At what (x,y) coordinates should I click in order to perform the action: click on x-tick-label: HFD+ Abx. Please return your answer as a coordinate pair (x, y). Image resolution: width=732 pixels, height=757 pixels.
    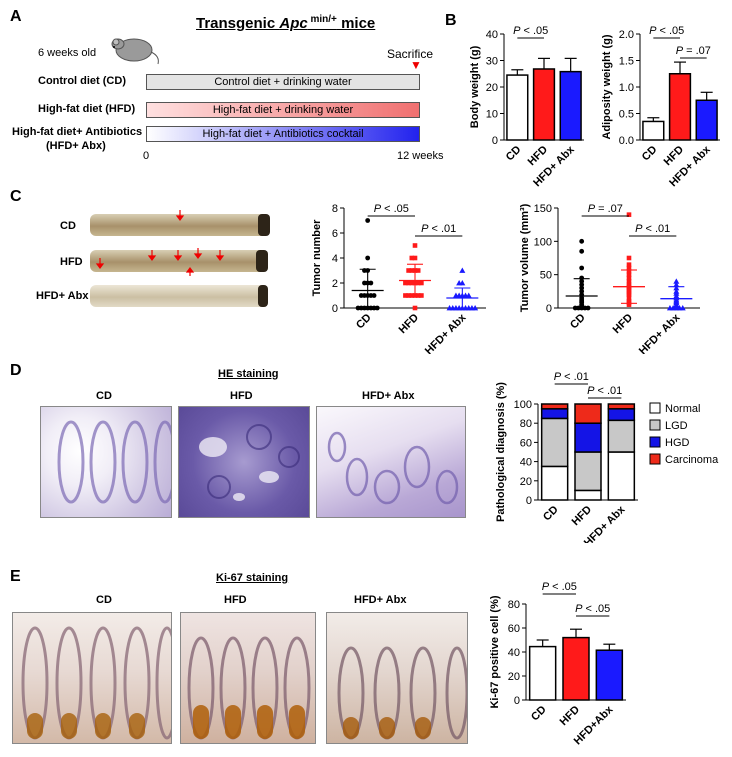
    Looking at the image, I should click on (660, 332).